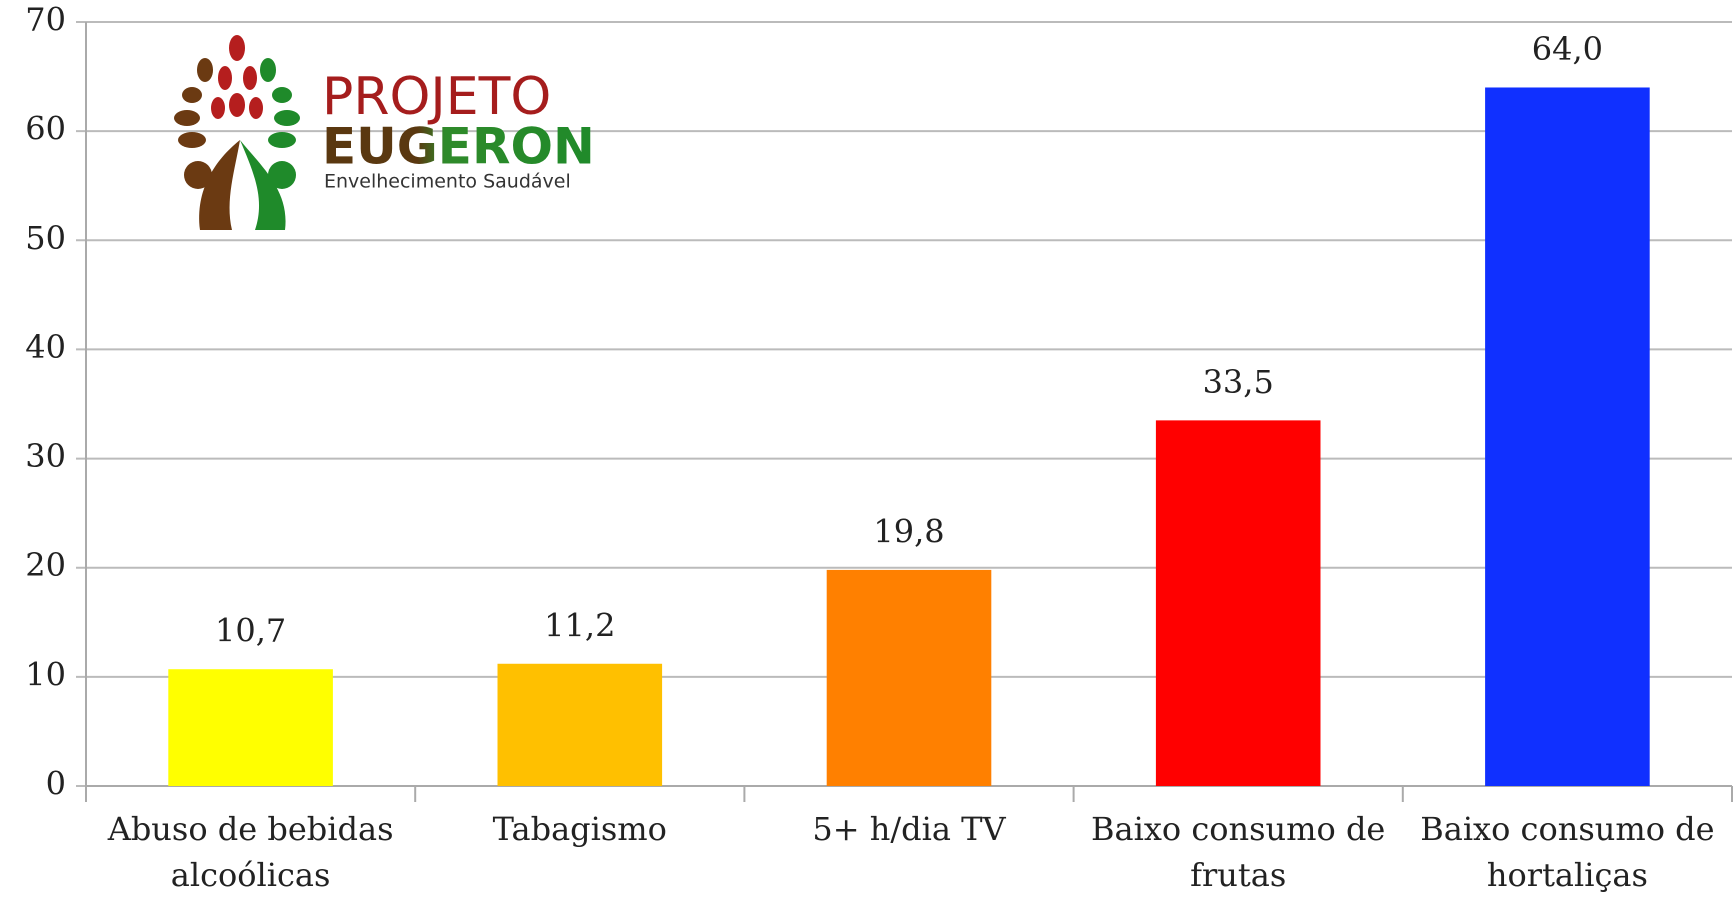 This screenshot has height=908, width=1736. I want to click on logo-icon, so click(237, 132).